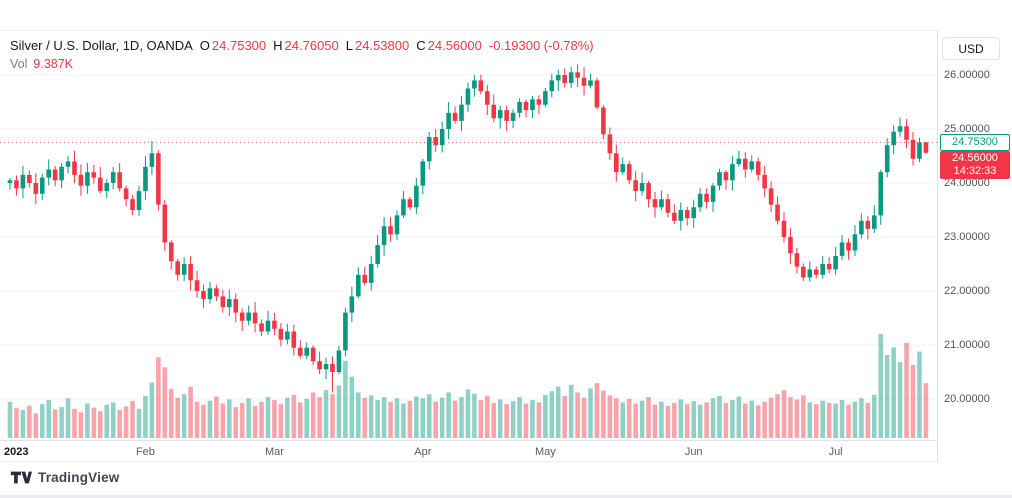  I want to click on symbol-title: Silver / U.S. Dollar, 1D, OANDA, so click(101, 45).